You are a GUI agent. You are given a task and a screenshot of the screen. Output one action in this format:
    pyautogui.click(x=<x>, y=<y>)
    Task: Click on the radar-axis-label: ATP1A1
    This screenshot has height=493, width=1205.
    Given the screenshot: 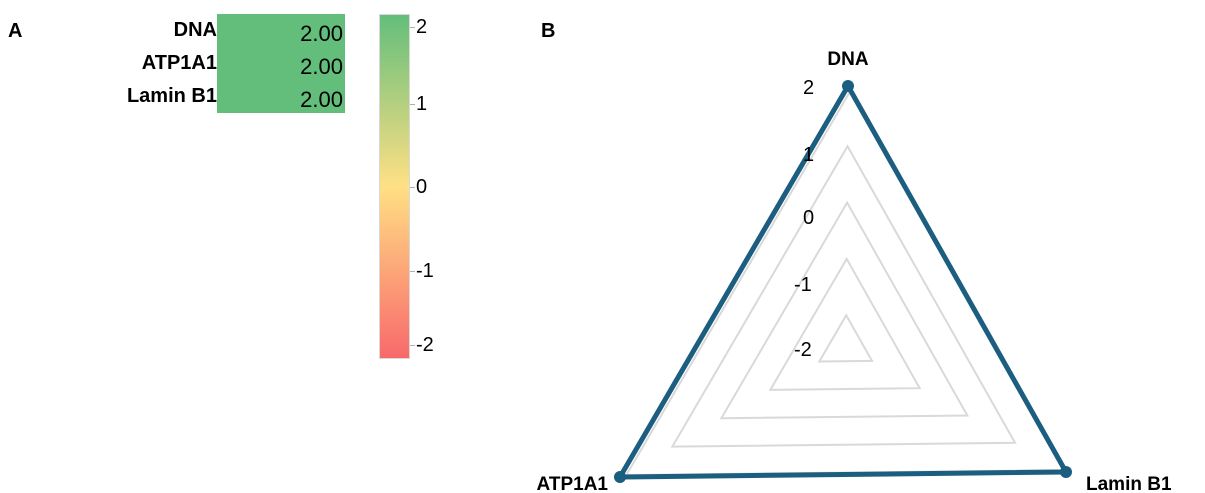 What is the action you would take?
    pyautogui.click(x=573, y=483)
    